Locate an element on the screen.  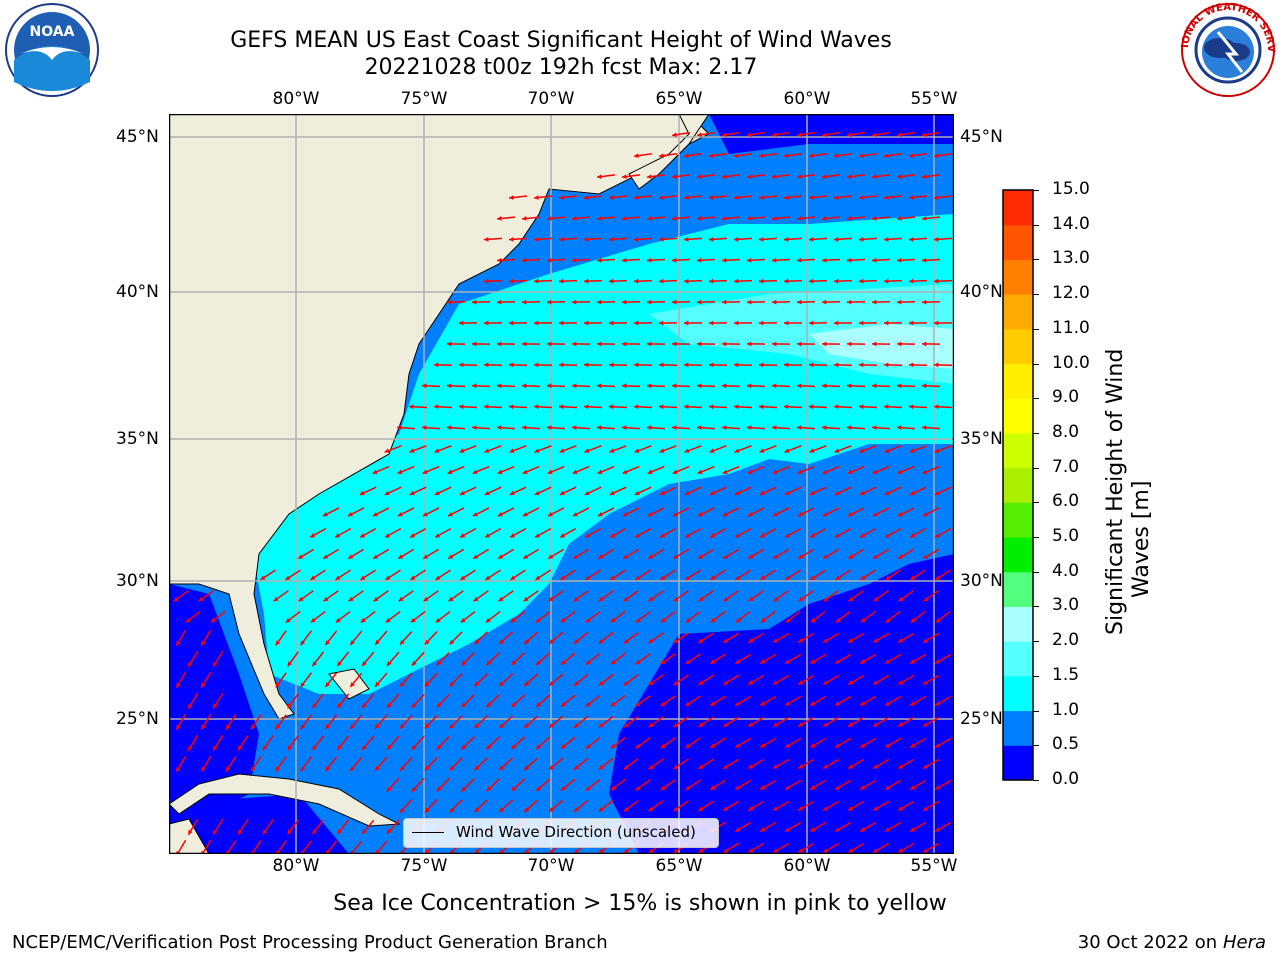
colorbar-tick-label: 4.0 is located at coordinates (1066, 570).